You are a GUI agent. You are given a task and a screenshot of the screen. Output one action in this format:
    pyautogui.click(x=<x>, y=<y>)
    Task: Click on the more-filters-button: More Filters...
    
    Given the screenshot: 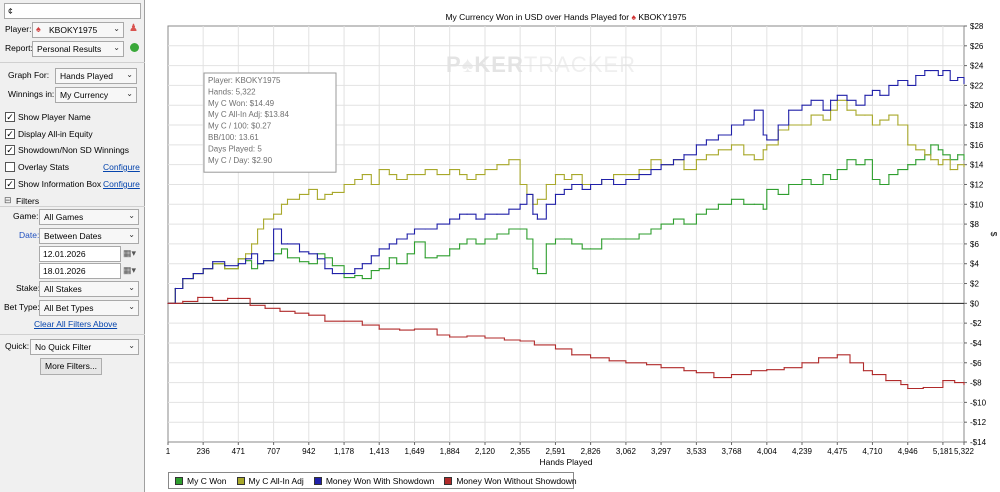 What is the action you would take?
    pyautogui.click(x=71, y=366)
    